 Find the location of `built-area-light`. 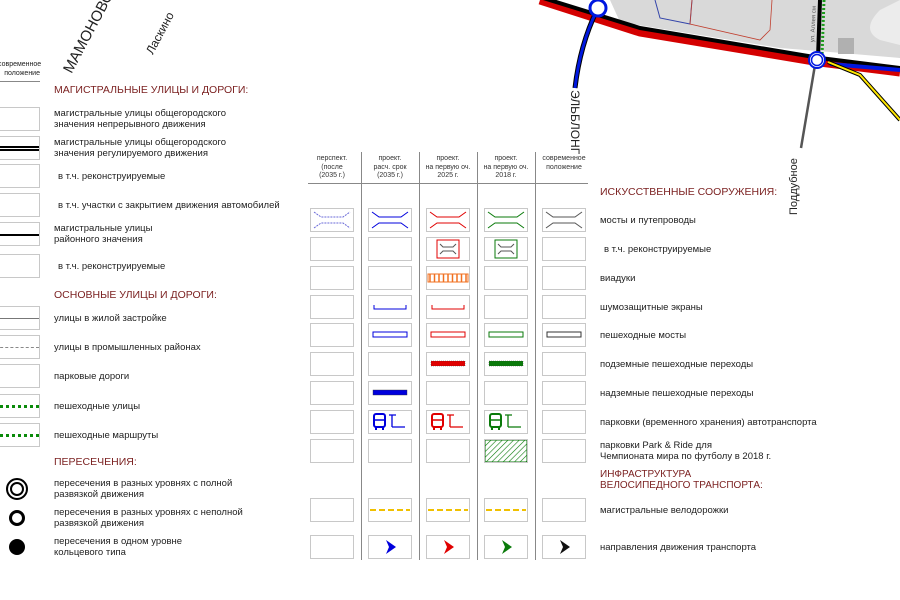

built-area-light is located at coordinates (885, 22).